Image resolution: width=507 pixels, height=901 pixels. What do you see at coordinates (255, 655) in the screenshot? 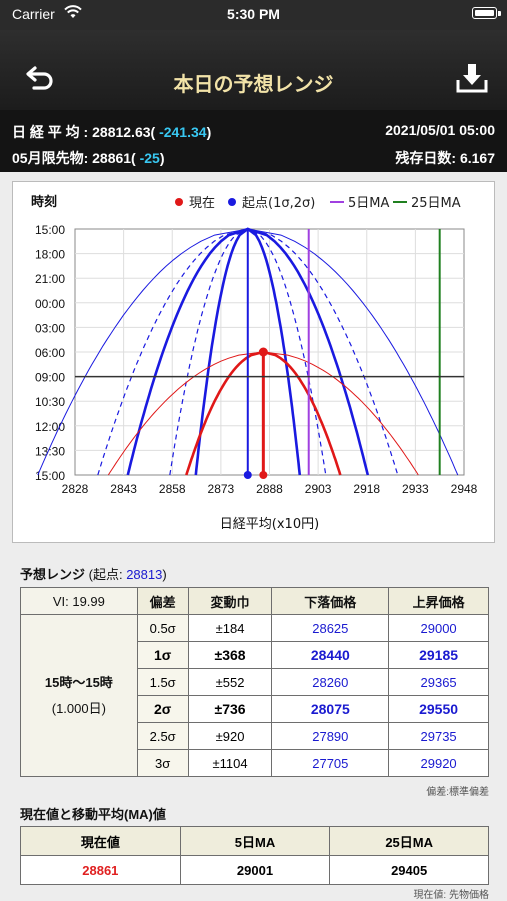
I see `table-row: 1σ ±368 28440 29185` at bounding box center [255, 655].